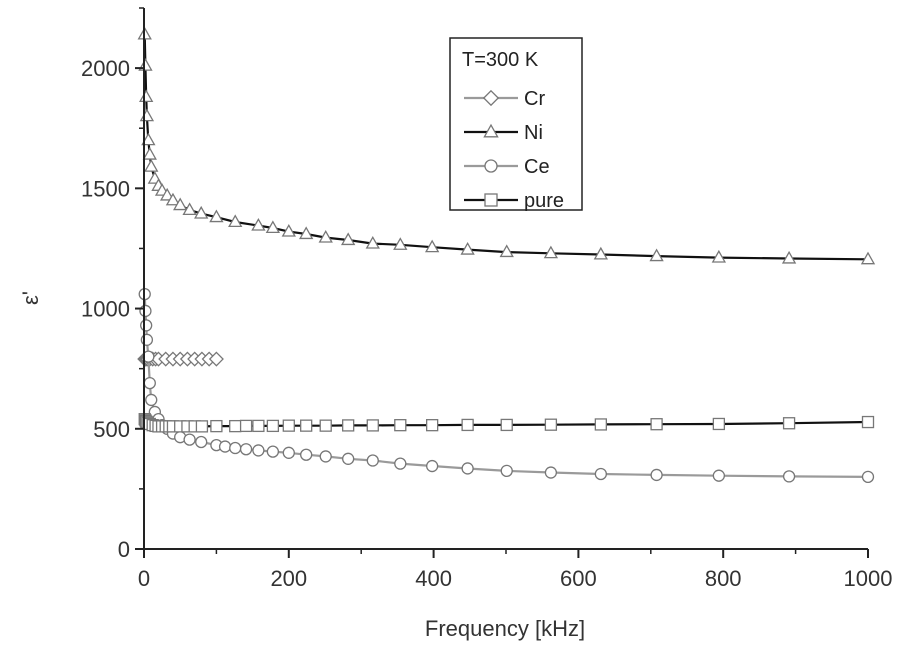  I want to click on legend-label: Ce, so click(537, 167).